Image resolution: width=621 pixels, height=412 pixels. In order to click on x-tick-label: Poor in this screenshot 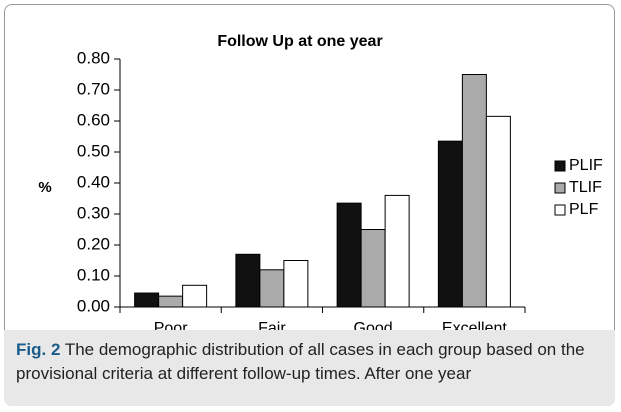, I will do `click(171, 325)`.